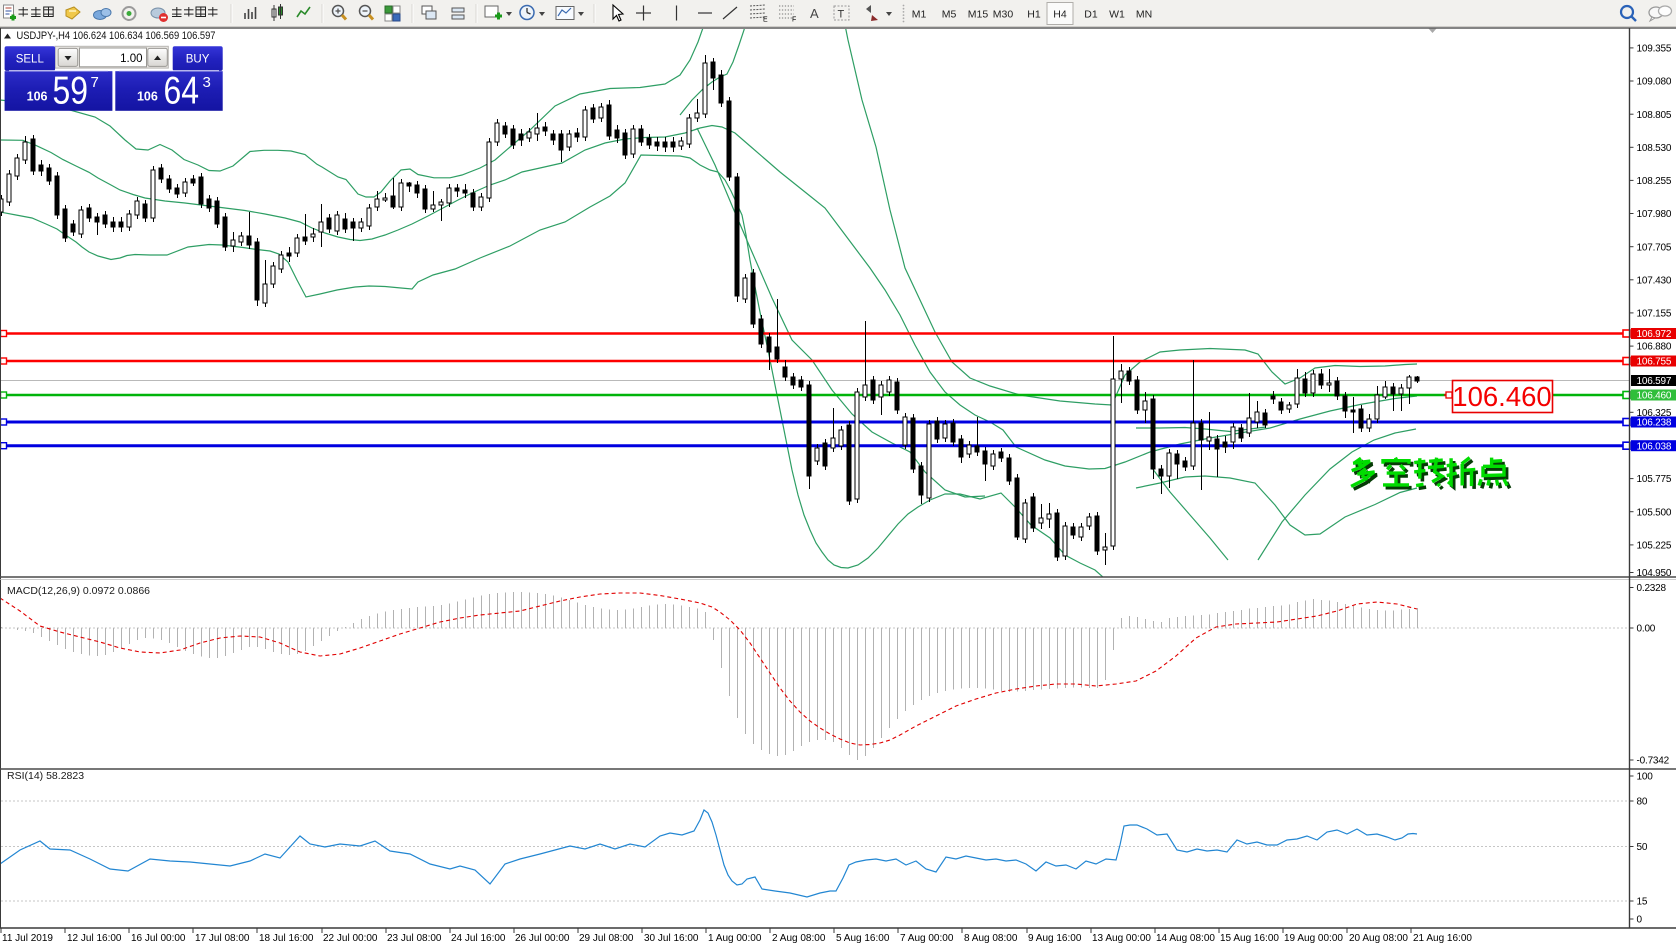 This screenshot has height=946, width=1676. Describe the element at coordinates (182, 91) in the screenshot. I see `svg-text: 64` at that location.